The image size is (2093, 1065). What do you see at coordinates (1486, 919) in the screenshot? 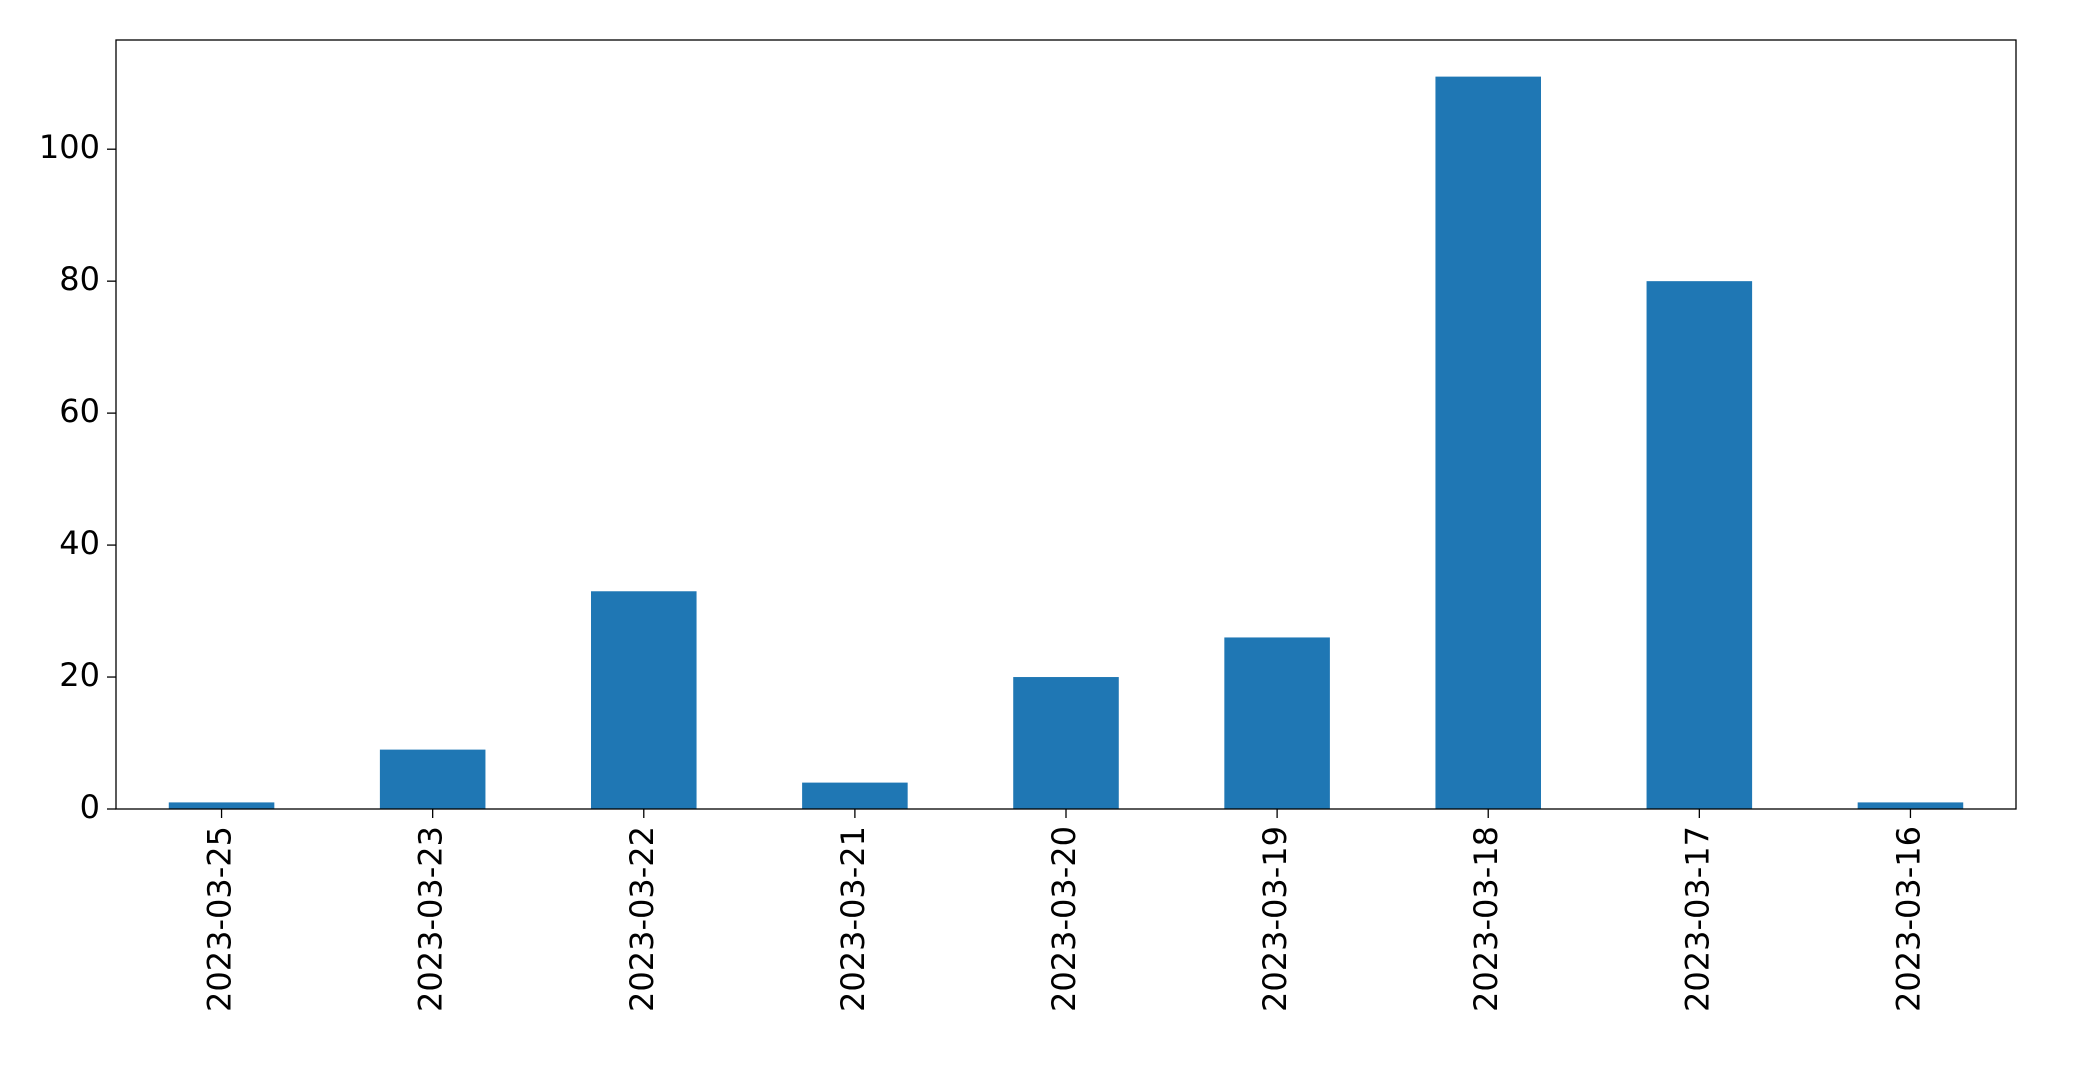
I see `x-tick-label: 2023-03-18` at bounding box center [1486, 919].